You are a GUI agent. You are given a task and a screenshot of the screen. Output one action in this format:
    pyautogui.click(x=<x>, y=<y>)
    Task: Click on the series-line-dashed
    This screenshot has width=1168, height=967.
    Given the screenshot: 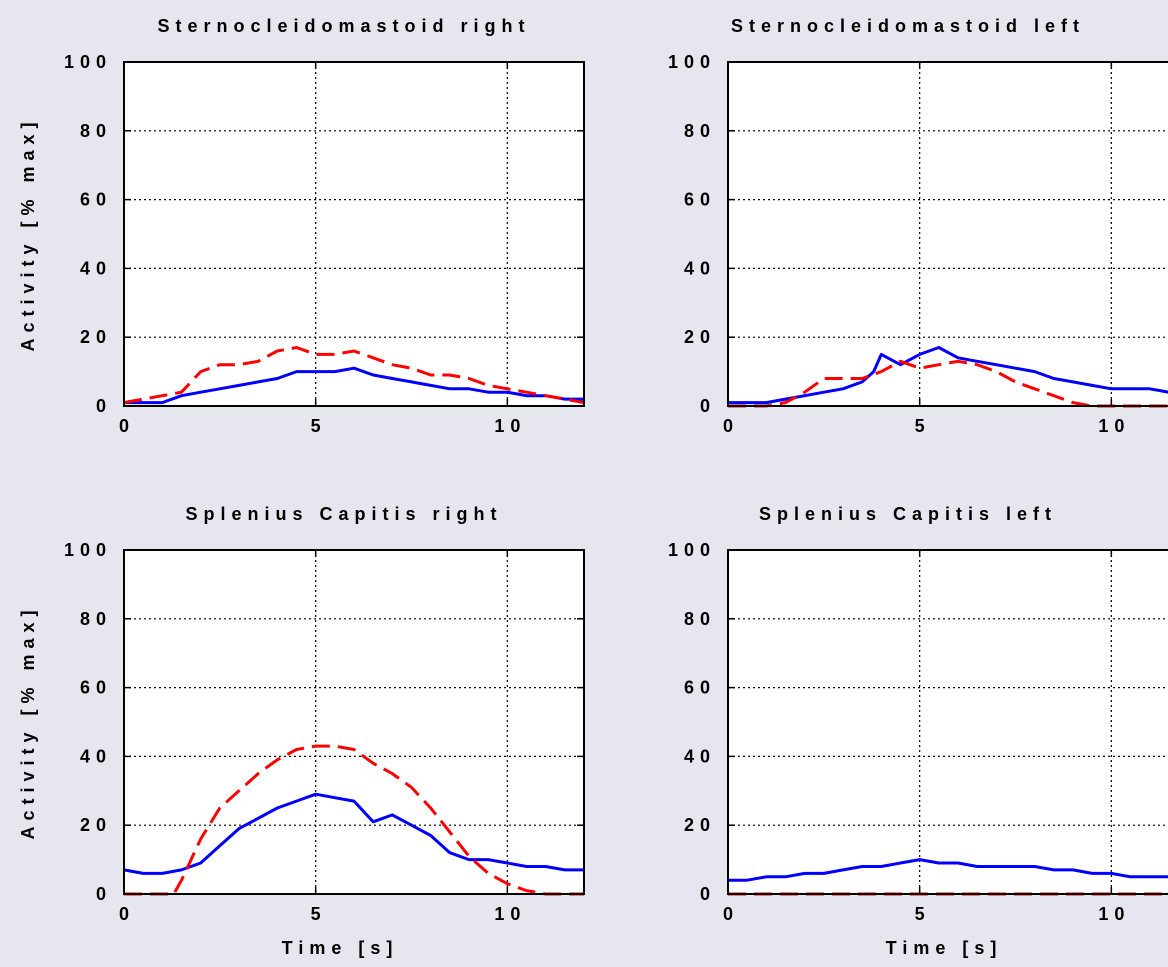 What is the action you would take?
    pyautogui.click(x=354, y=820)
    